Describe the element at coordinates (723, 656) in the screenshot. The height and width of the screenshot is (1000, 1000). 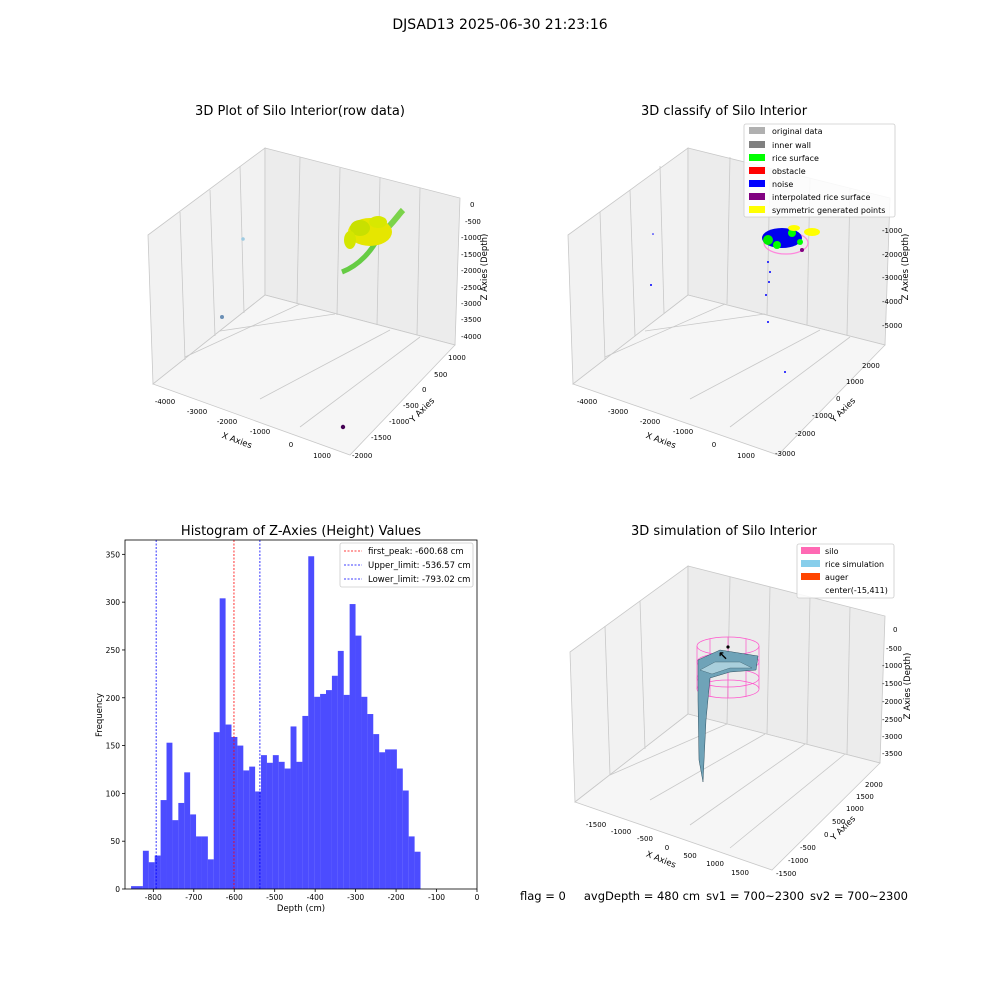
I see `auger-arrow-icon: ↖` at that location.